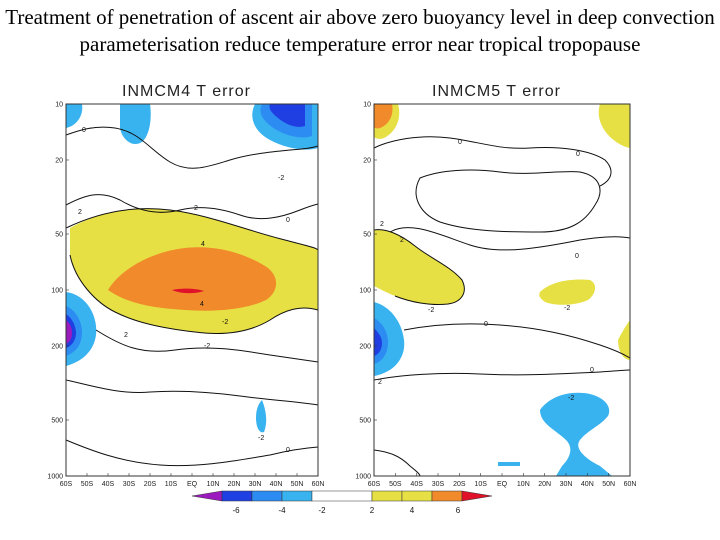  What do you see at coordinates (282, 510) in the screenshot?
I see `colorbar-label: -4` at bounding box center [282, 510].